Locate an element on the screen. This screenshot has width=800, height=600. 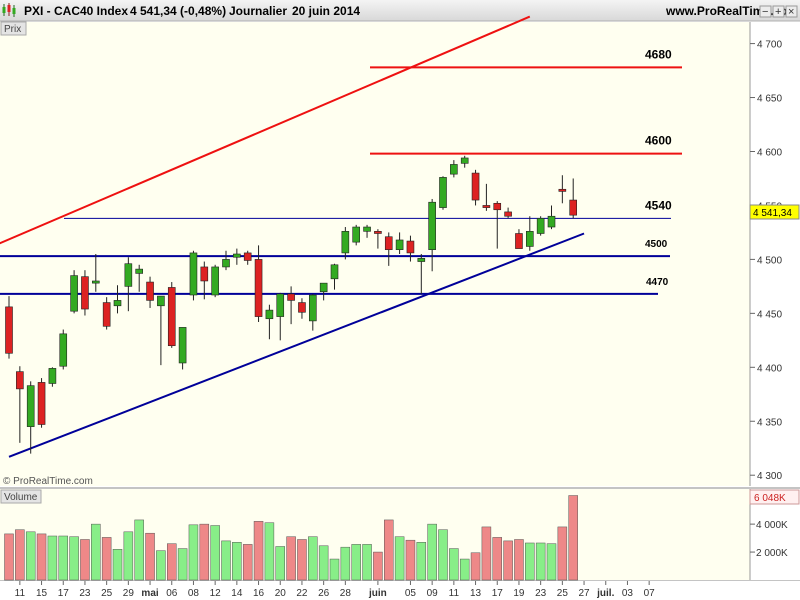
panel-controls: − + × is located at coordinates (778, 11).